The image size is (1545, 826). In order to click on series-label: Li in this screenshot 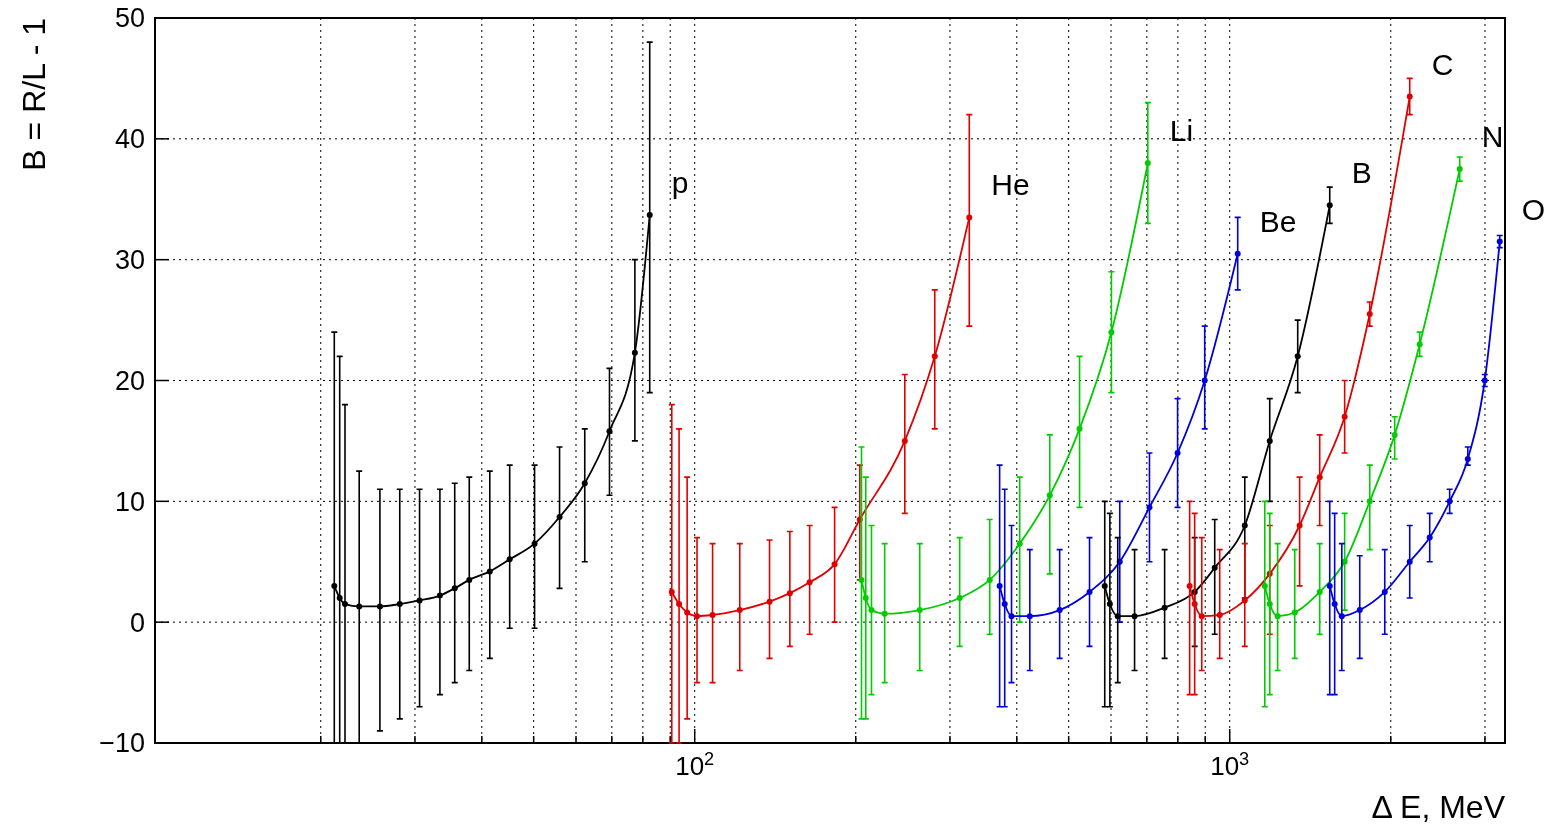, I will do `click(1181, 130)`.